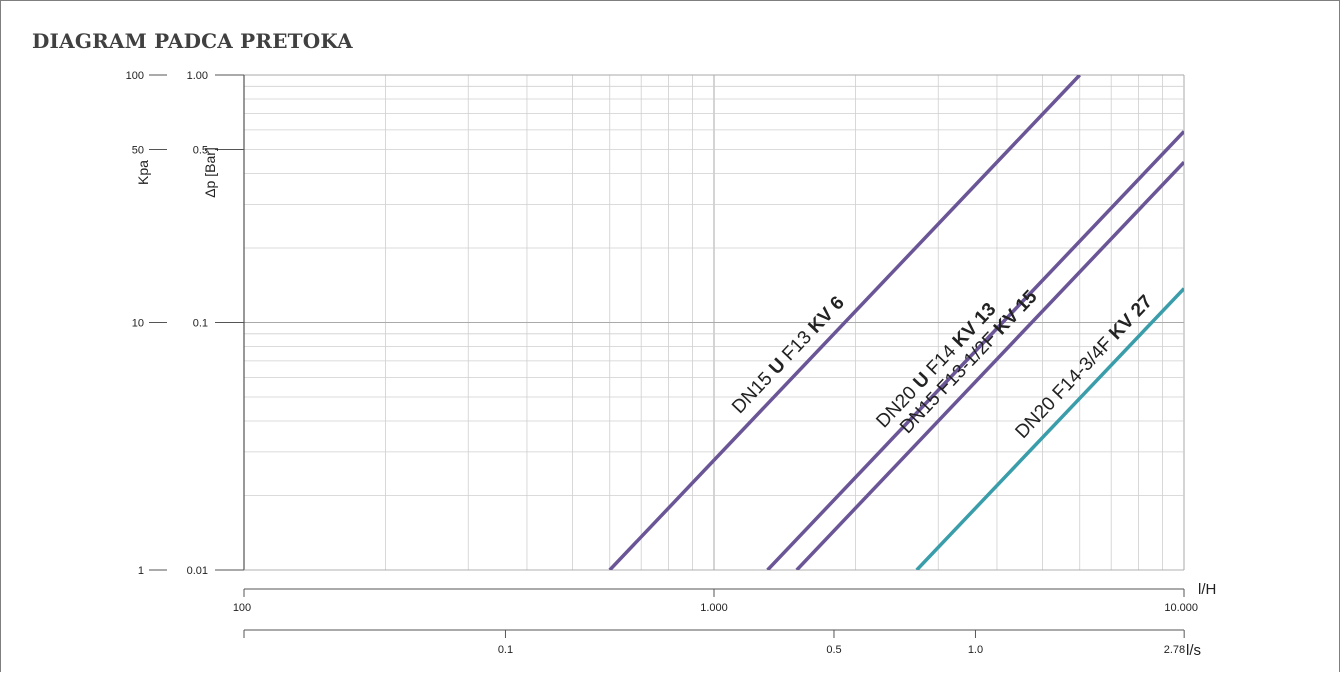  I want to click on y2-tick-label: 10, so click(138, 324).